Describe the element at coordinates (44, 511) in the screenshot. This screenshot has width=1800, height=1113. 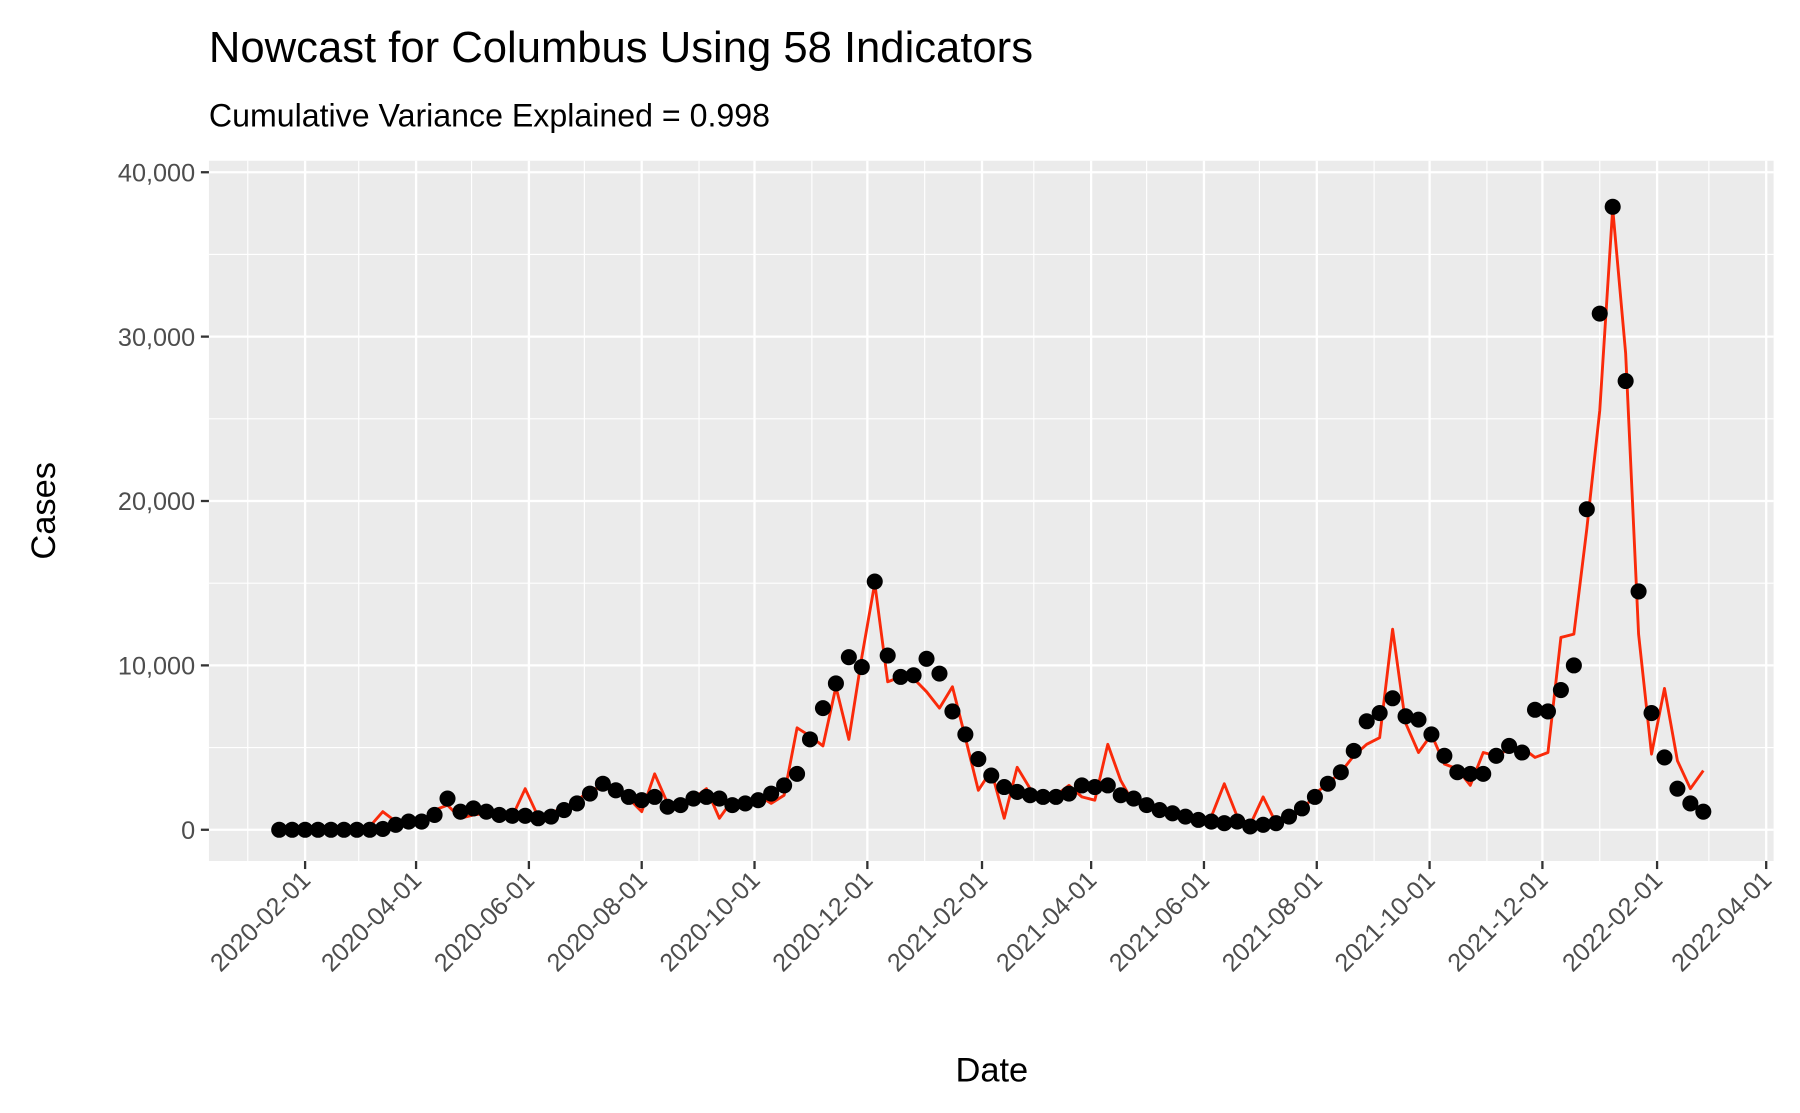
I see `y-axis-title: Cases` at that location.